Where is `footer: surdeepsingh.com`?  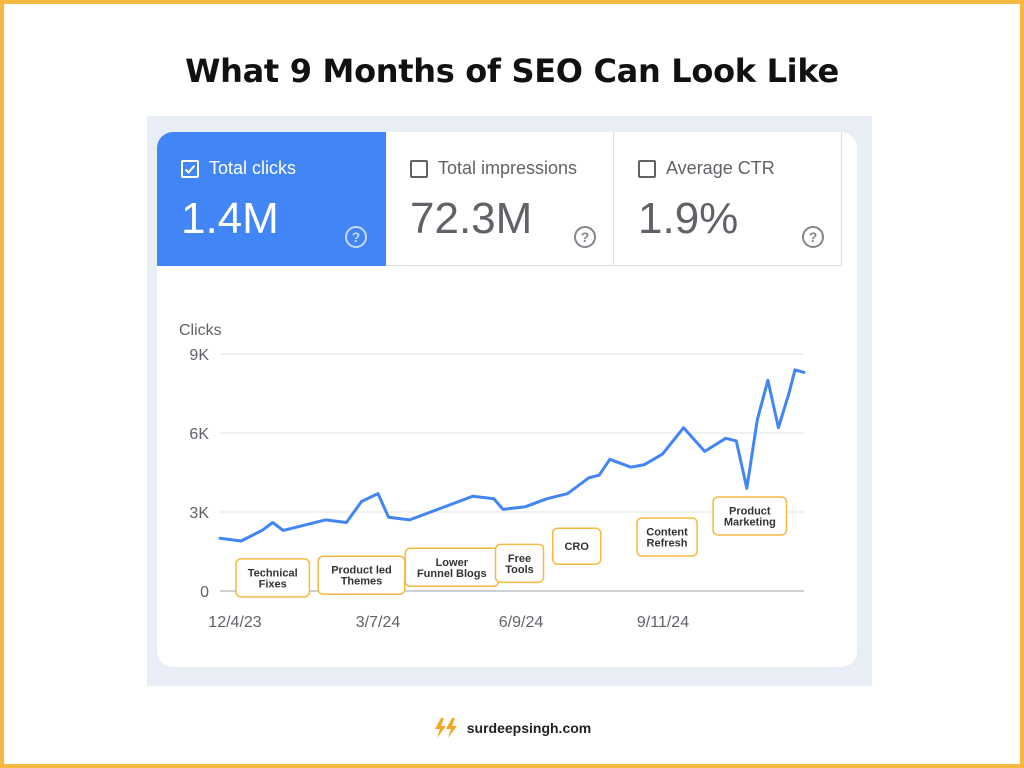 footer: surdeepsingh.com is located at coordinates (512, 728).